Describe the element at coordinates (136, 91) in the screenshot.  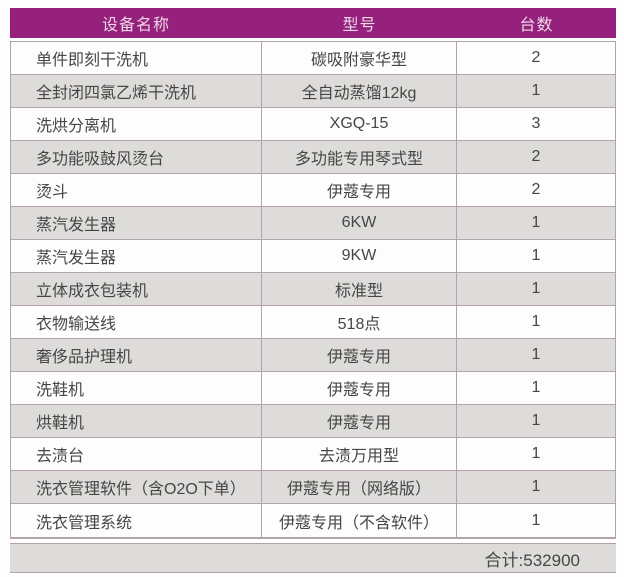
I see `device-name-cell: 全封闭四氯乙烯干洗机` at that location.